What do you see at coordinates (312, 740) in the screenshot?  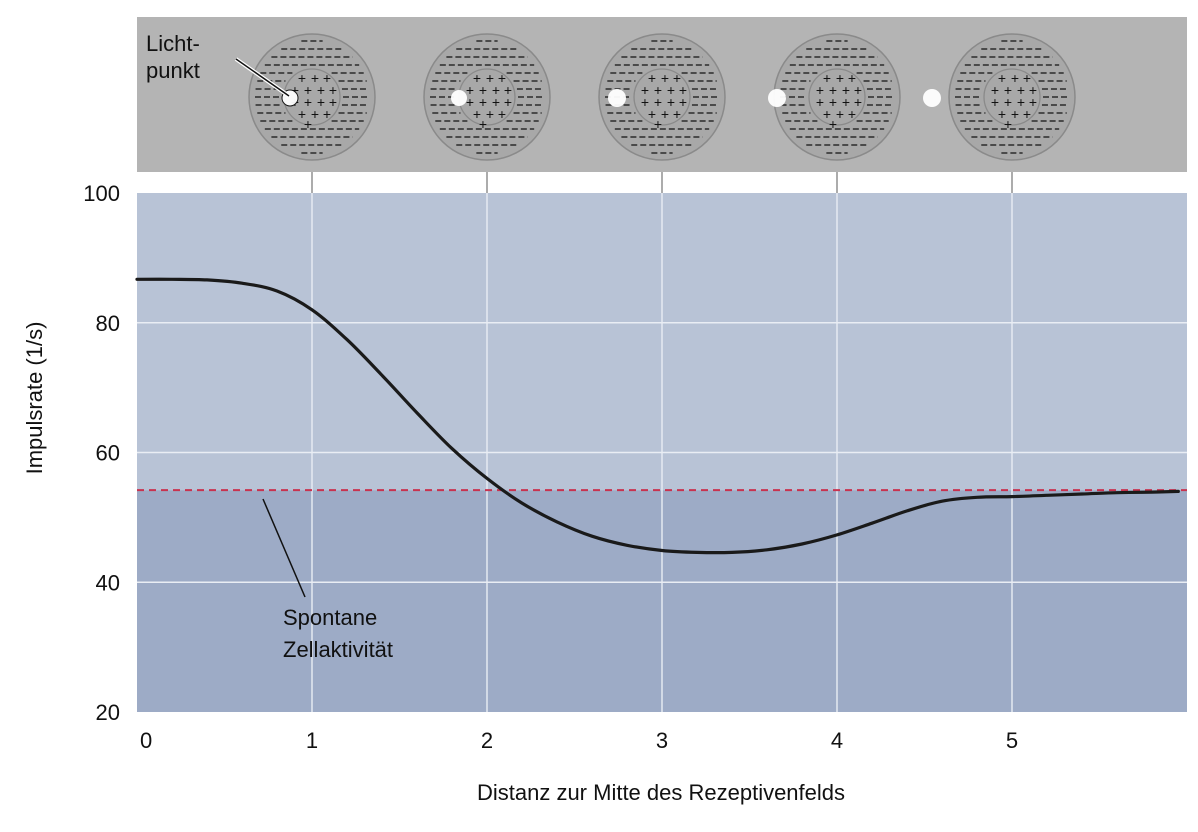 I see `x-tick-label: 1` at bounding box center [312, 740].